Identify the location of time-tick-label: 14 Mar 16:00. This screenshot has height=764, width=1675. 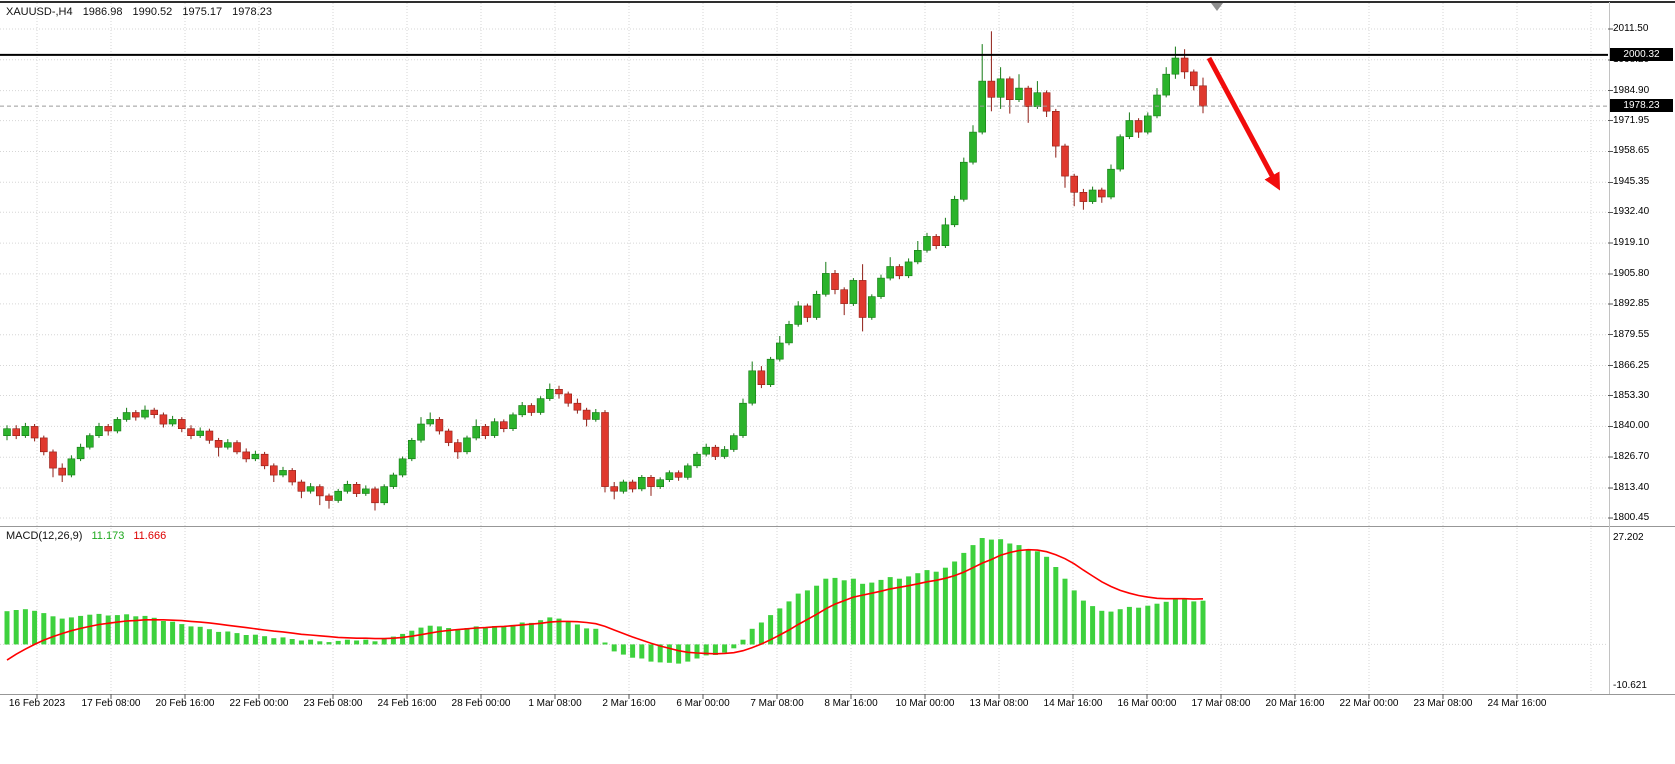
(1073, 703).